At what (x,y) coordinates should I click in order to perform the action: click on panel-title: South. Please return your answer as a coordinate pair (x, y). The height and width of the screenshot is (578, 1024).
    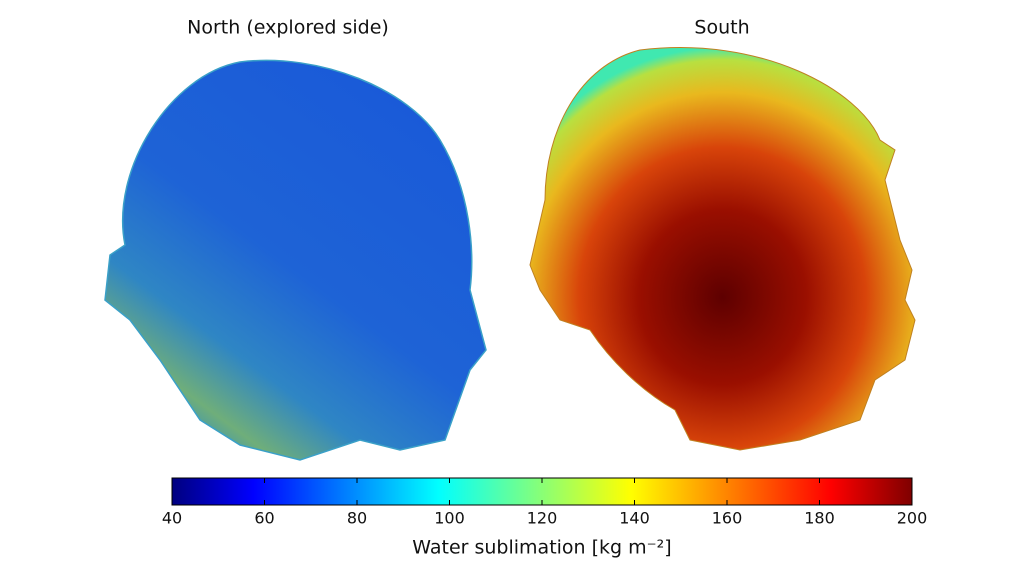
    Looking at the image, I should click on (721, 28).